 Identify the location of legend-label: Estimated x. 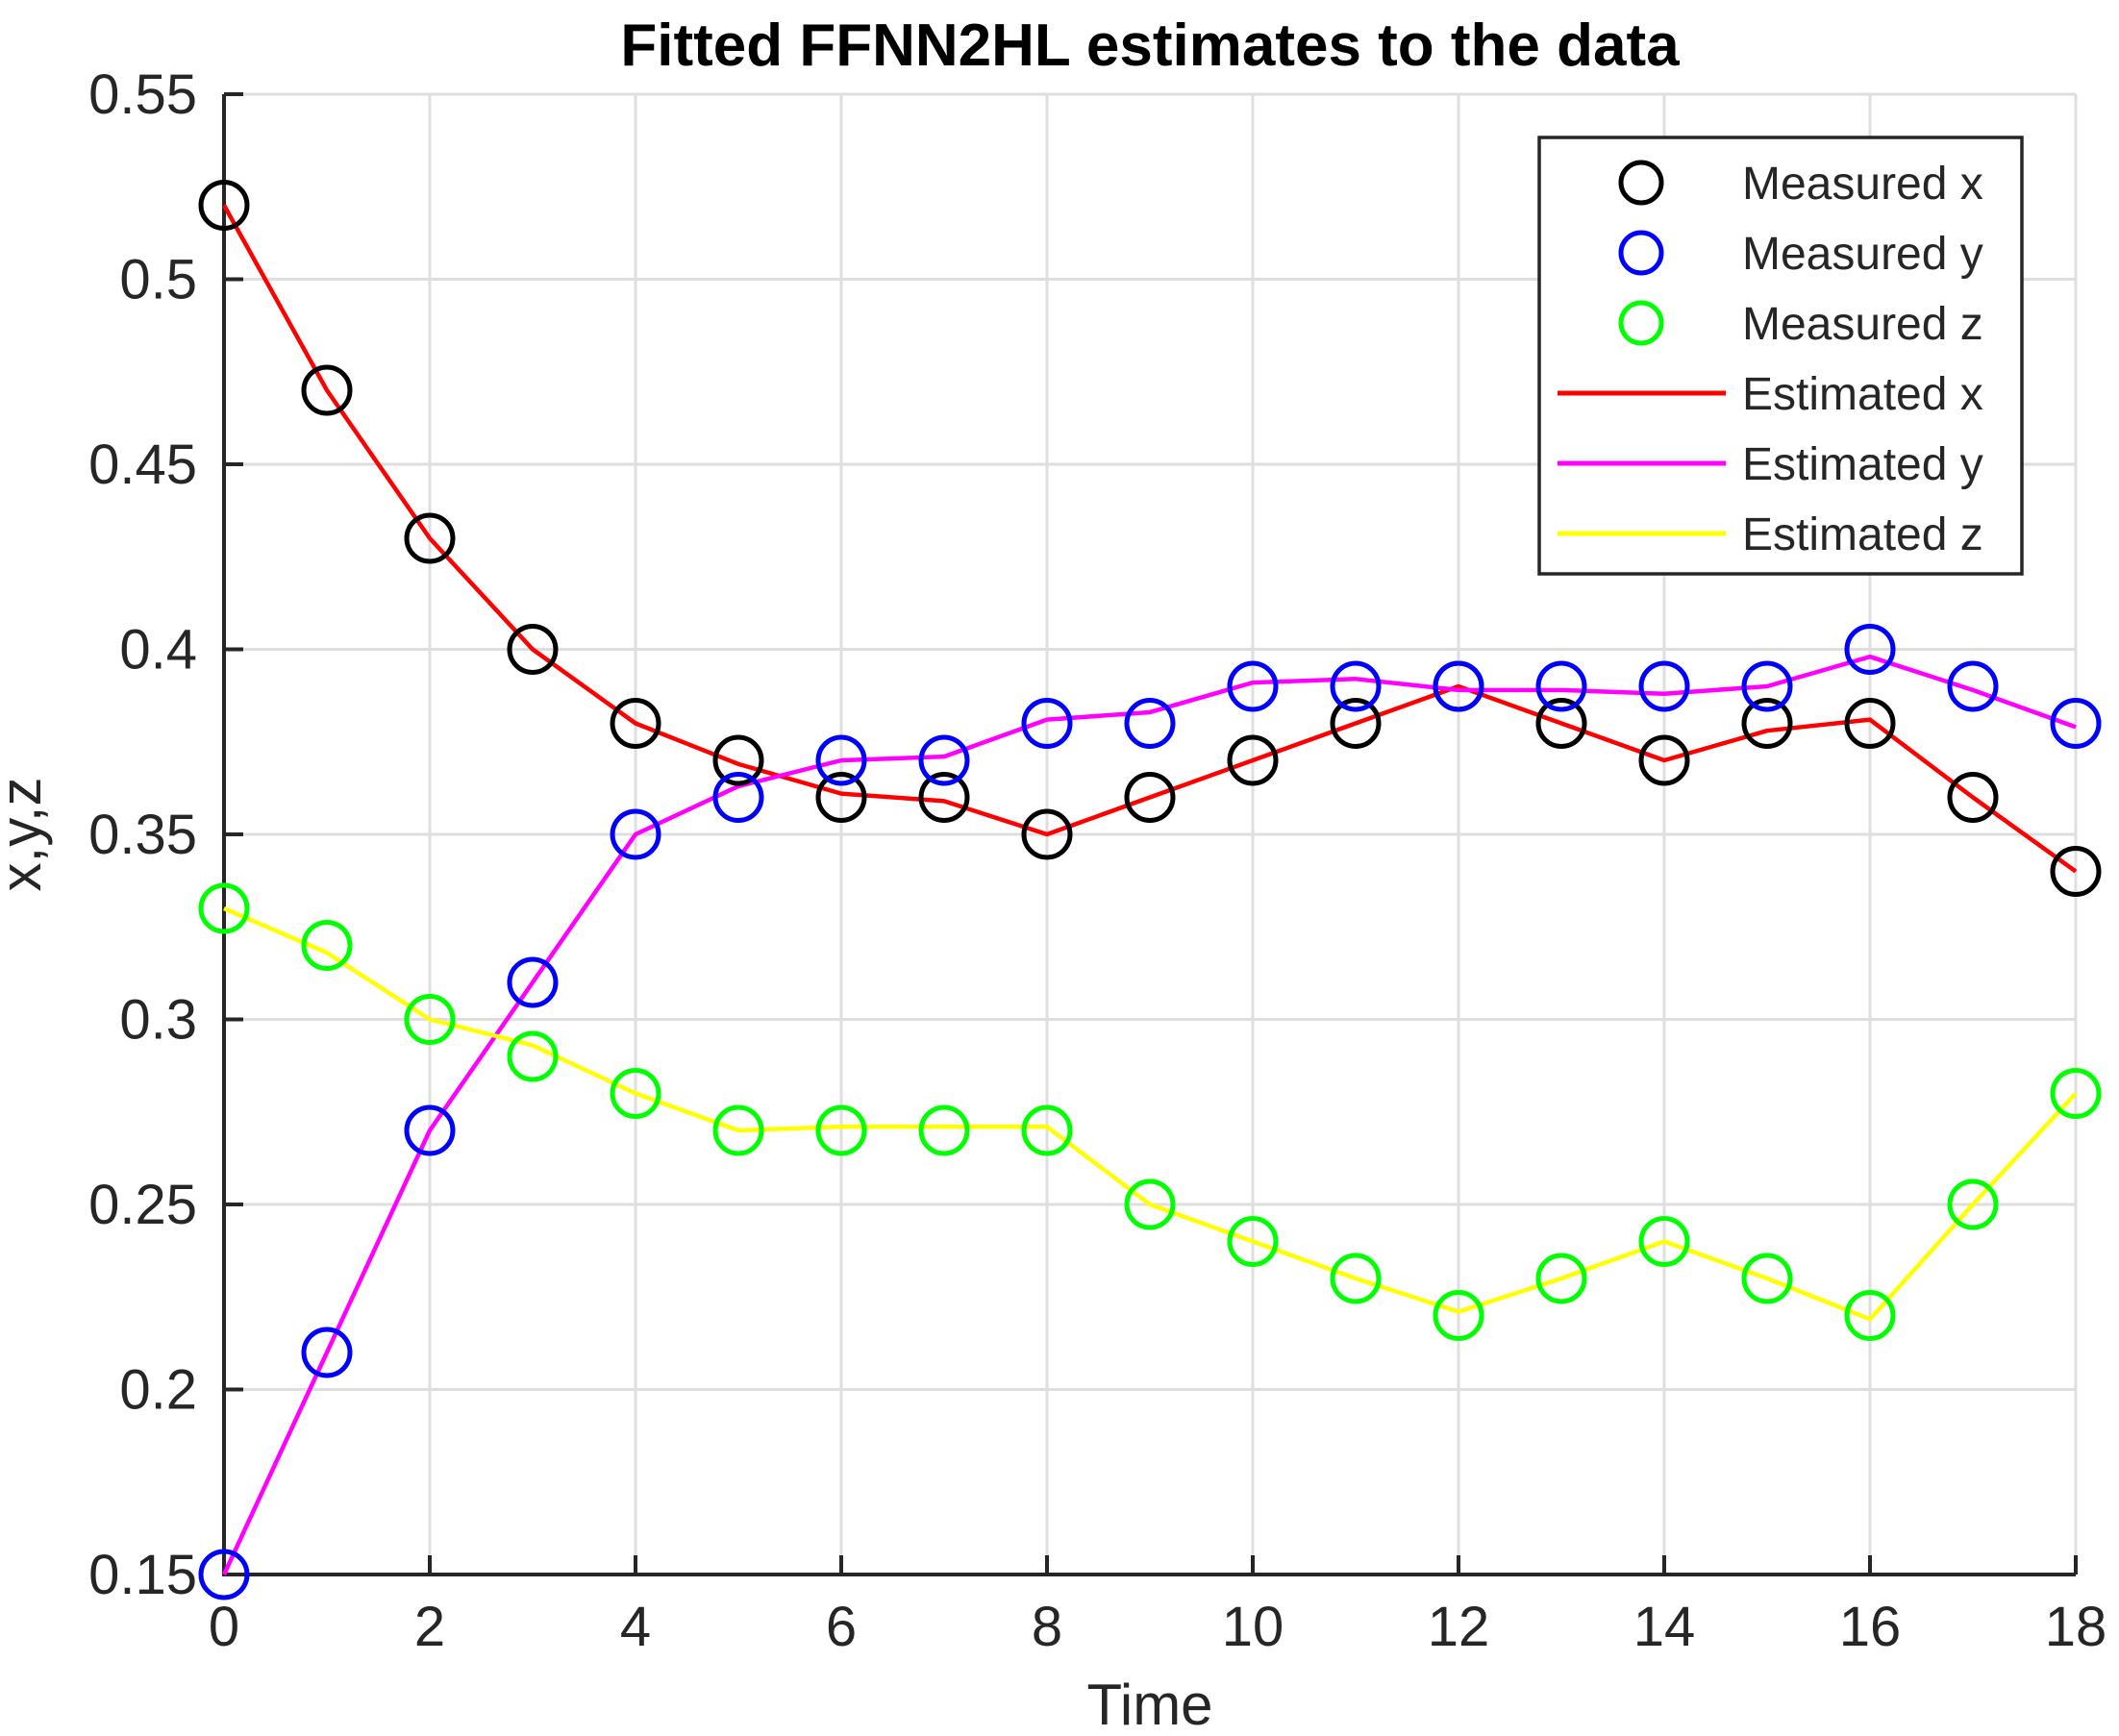
(1862, 394).